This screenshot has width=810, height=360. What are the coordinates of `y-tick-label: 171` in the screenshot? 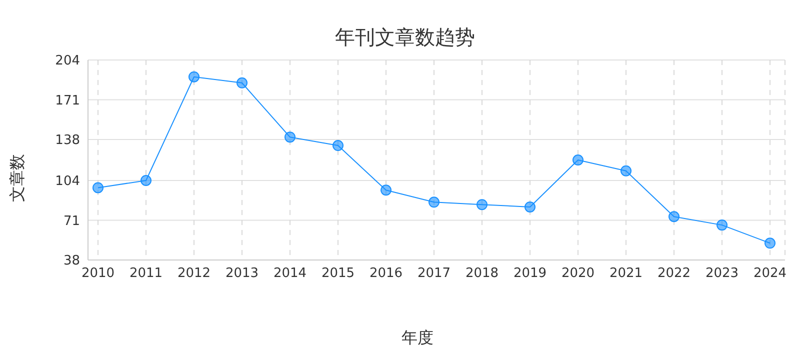 It's located at (67, 100).